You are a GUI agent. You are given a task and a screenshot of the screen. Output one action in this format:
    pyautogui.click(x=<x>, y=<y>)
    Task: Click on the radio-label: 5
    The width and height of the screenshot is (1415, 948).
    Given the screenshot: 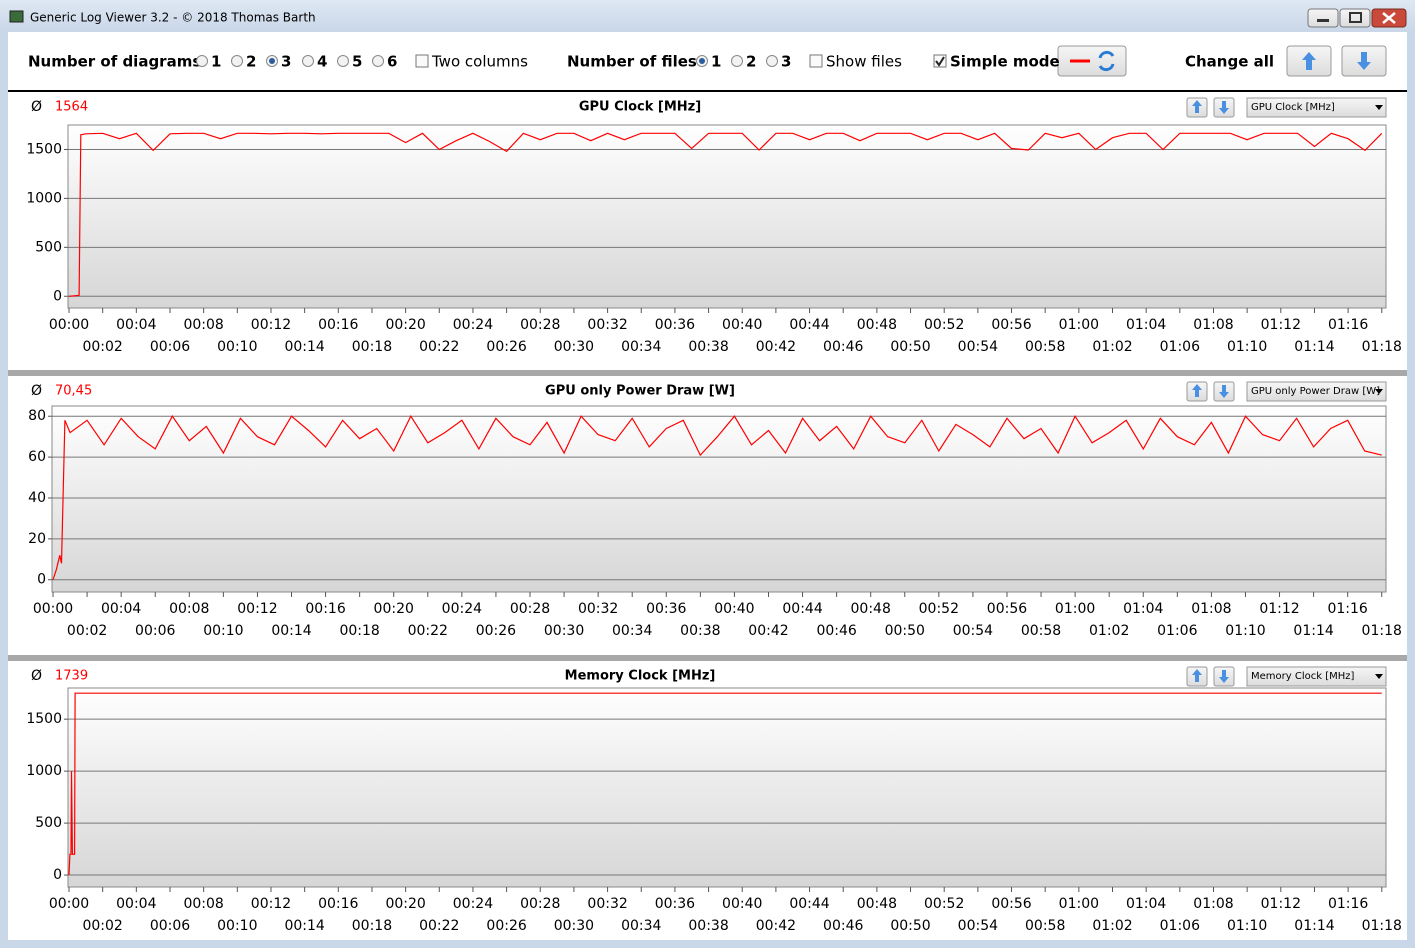 What is the action you would take?
    pyautogui.click(x=357, y=62)
    